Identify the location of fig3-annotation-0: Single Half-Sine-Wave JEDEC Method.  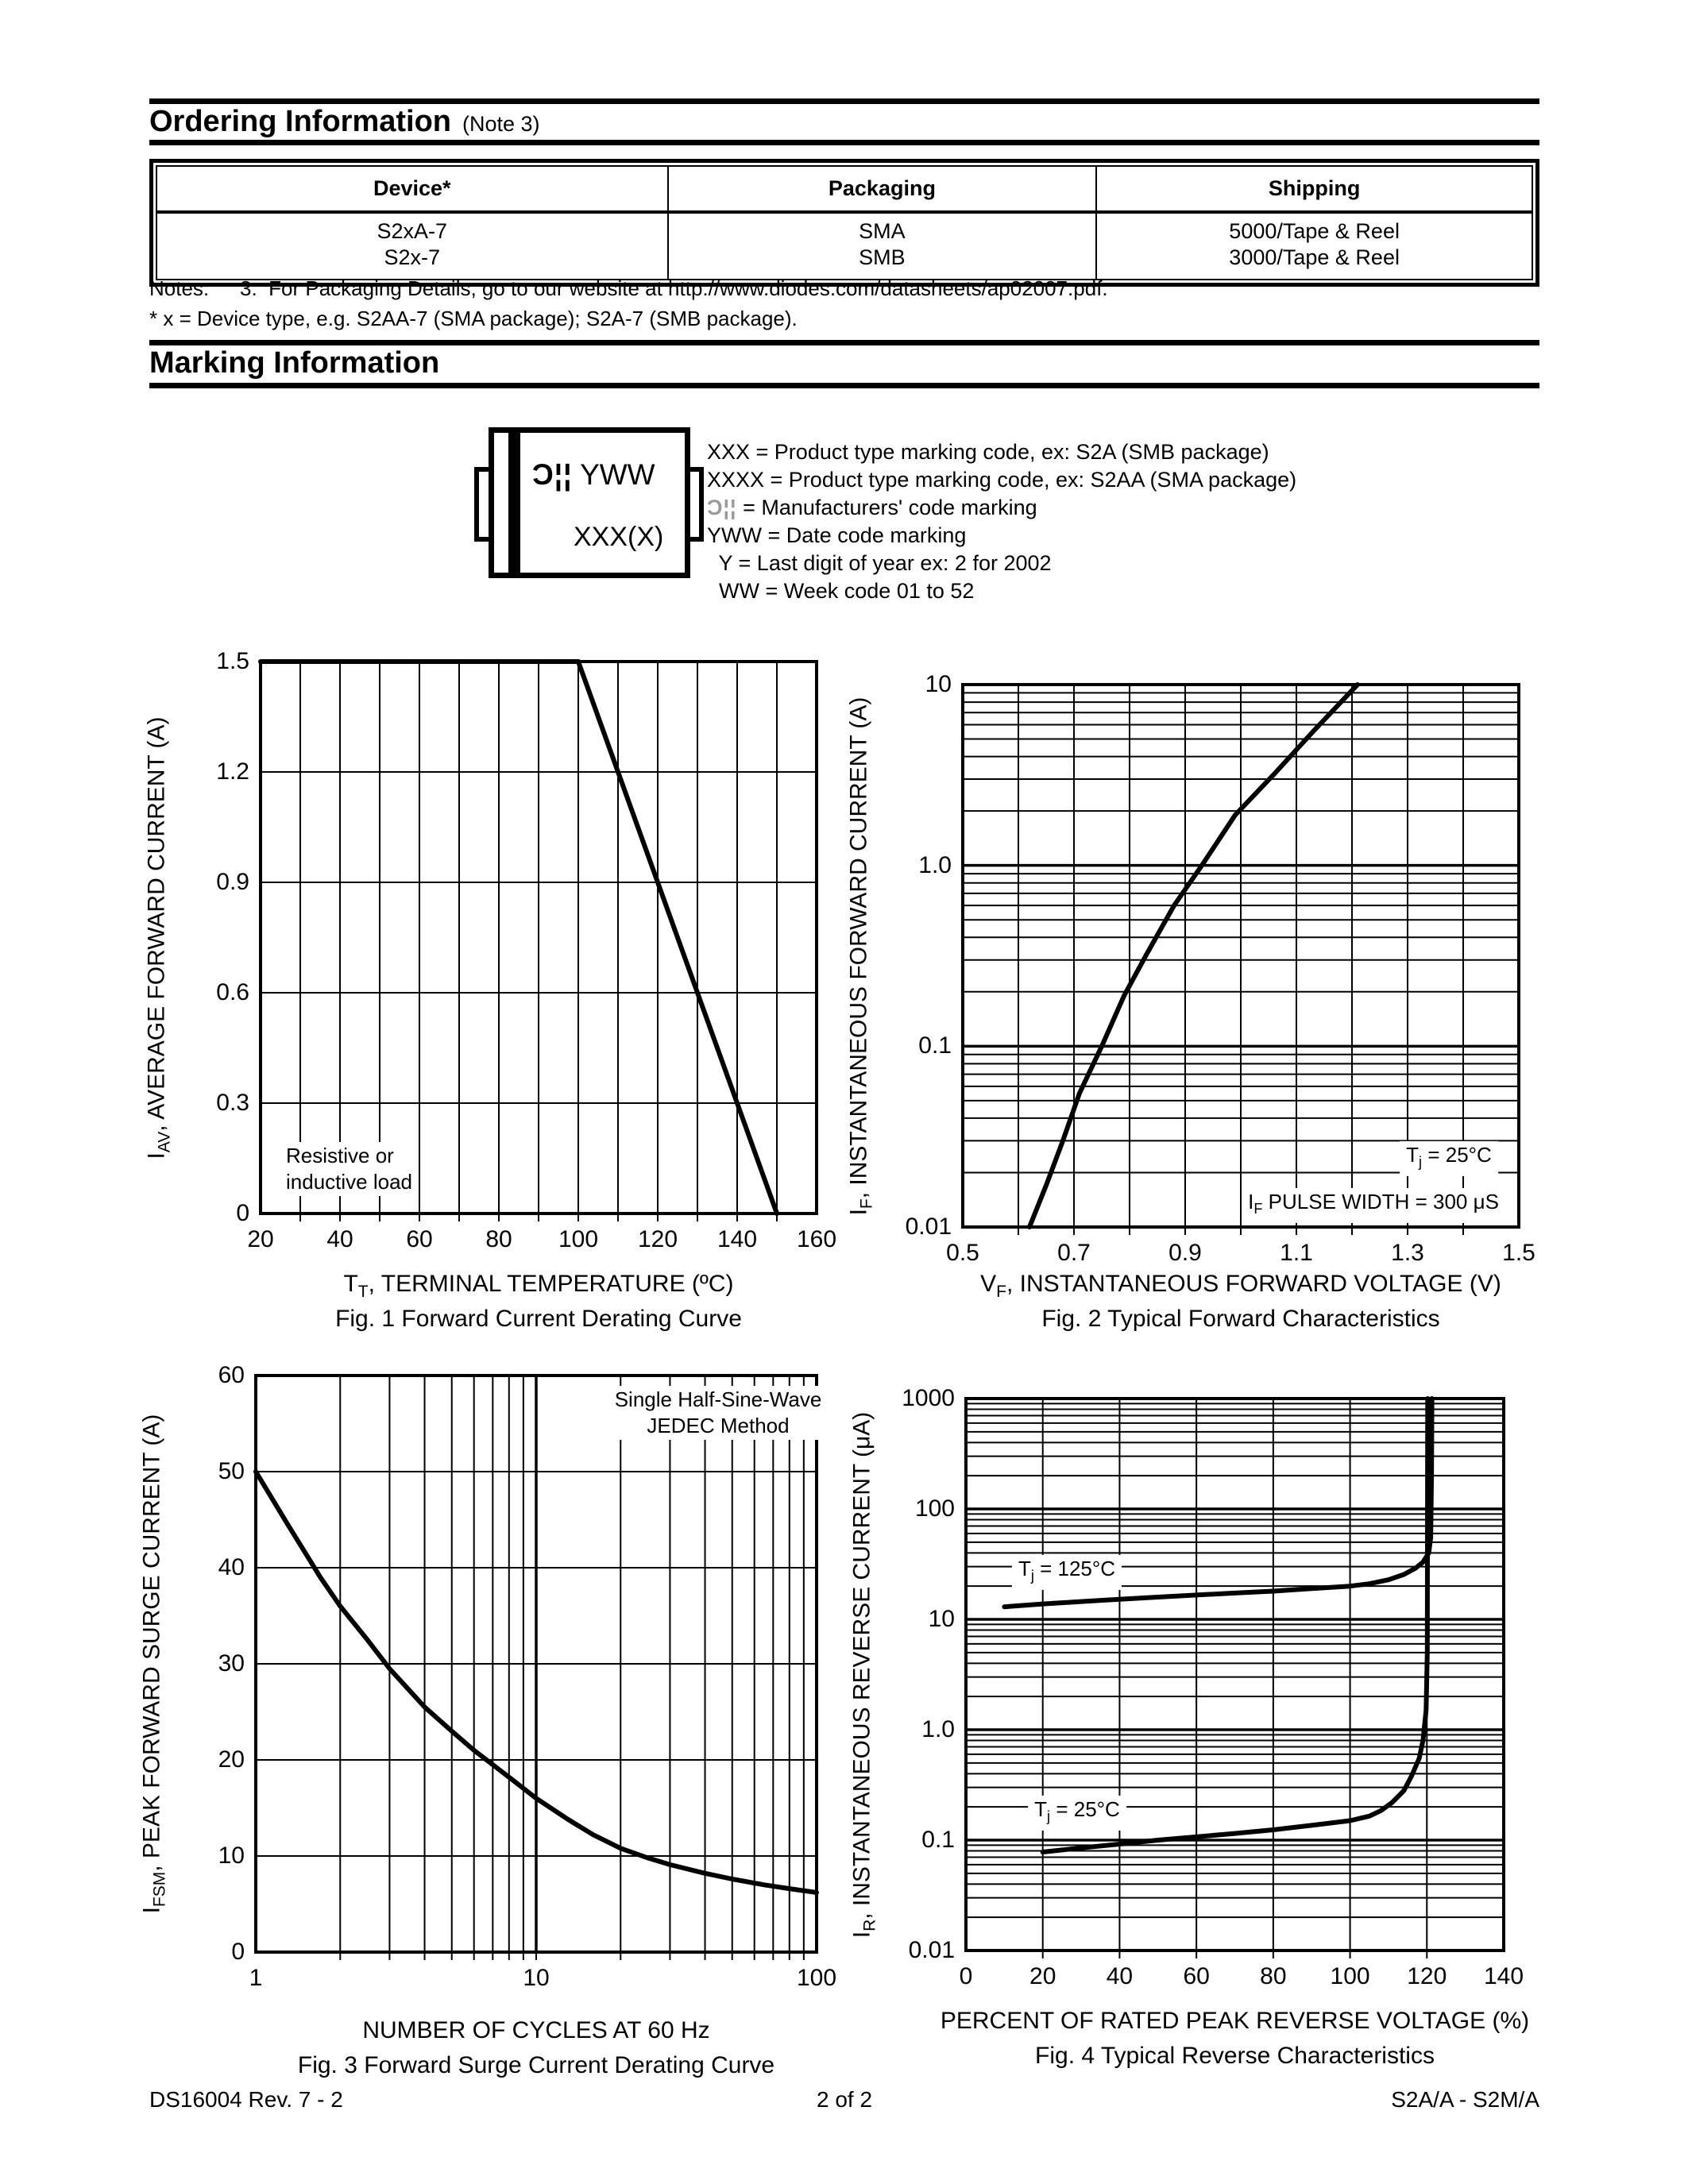
(718, 1413).